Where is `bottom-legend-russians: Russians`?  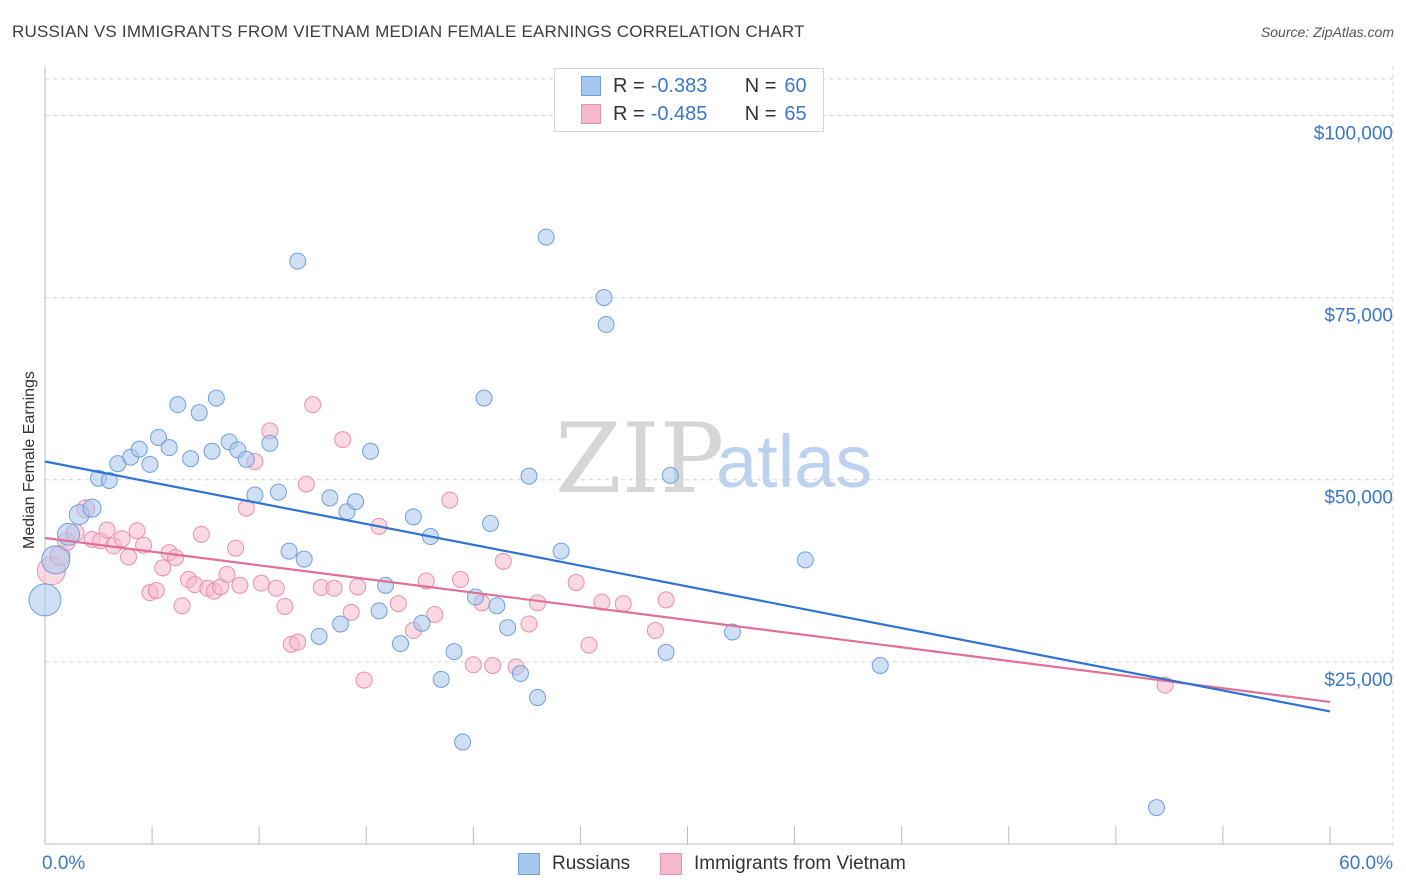 bottom-legend-russians: Russians is located at coordinates (574, 864).